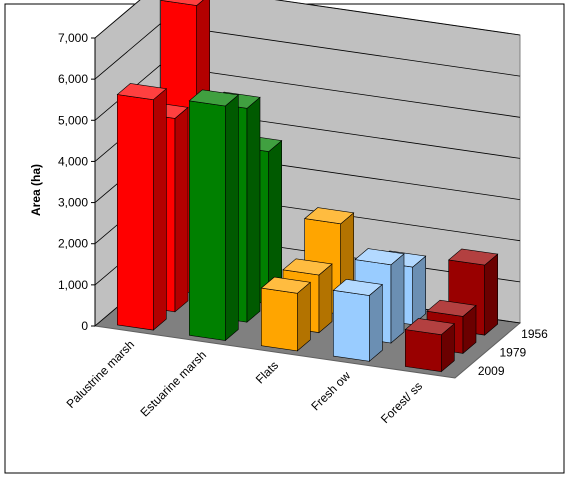  What do you see at coordinates (73, 120) in the screenshot?
I see `y-tick-label: 5,000` at bounding box center [73, 120].